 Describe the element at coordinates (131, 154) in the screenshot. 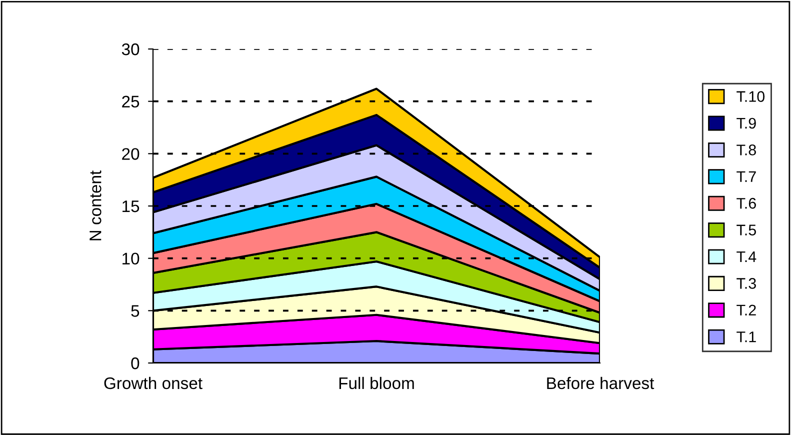

I see `y-tick-label: 20` at that location.